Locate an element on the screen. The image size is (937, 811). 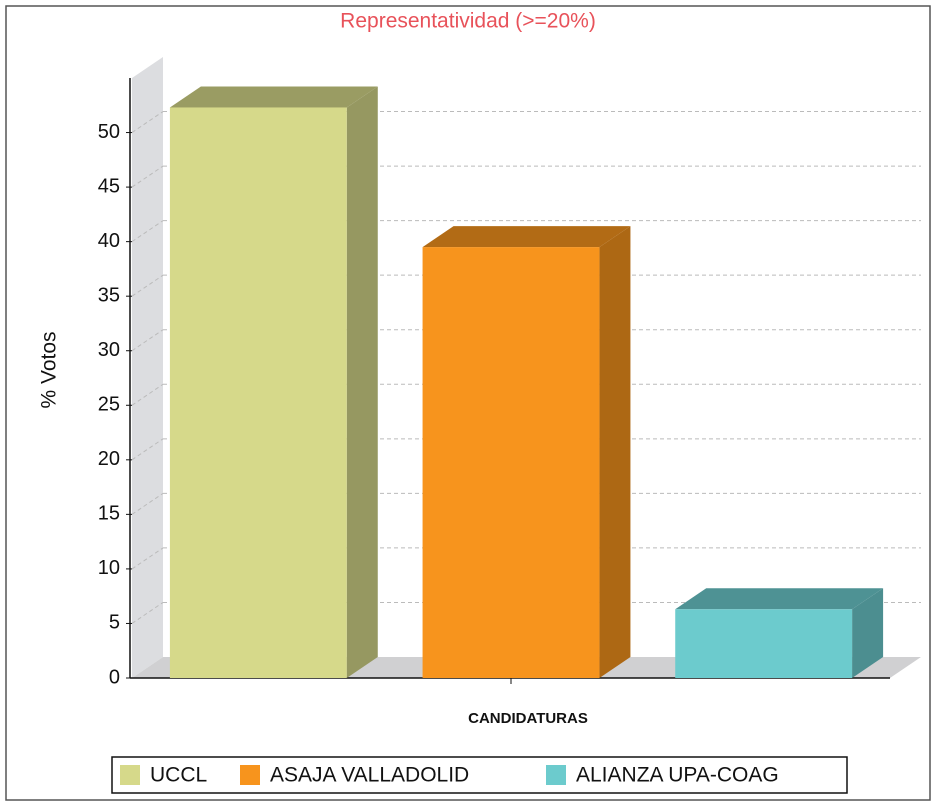
y-tick-label: 40 is located at coordinates (109, 241).